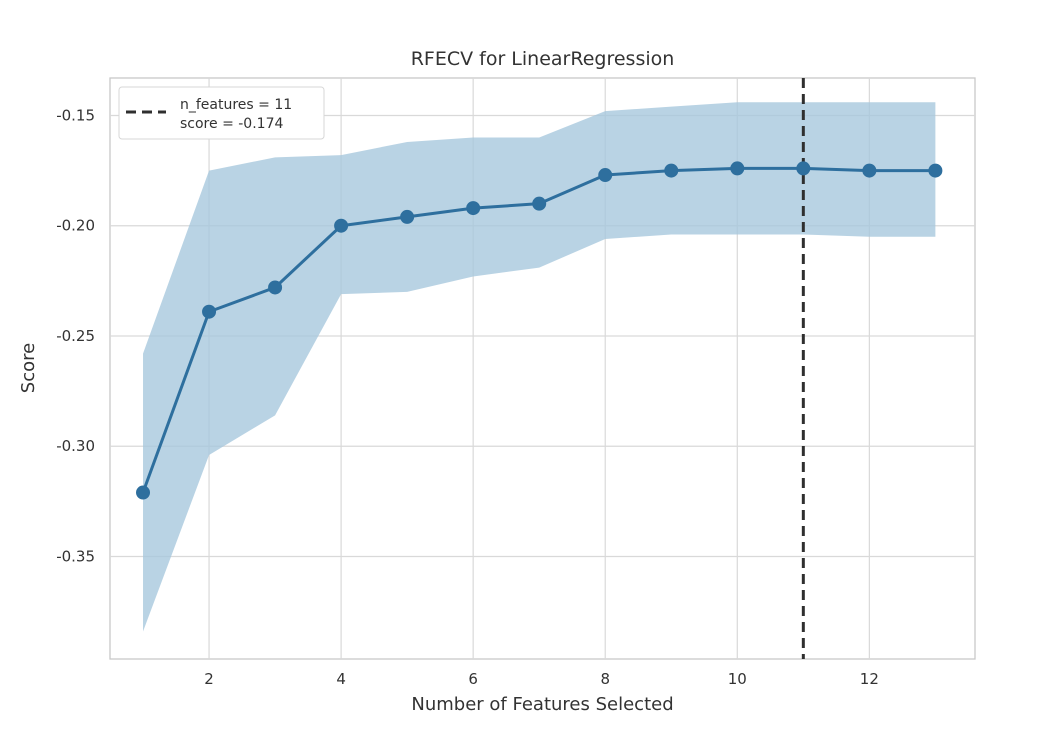 The image size is (1062, 750). I want to click on x-tick-label: 6, so click(473, 679).